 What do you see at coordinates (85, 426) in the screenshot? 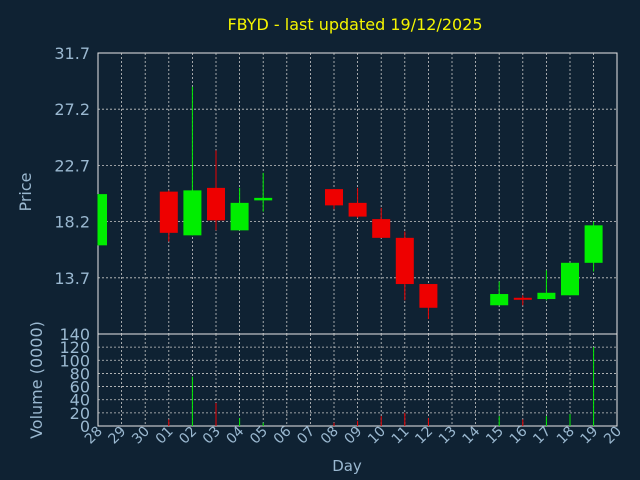
I see `volume-tick-label: 0` at bounding box center [85, 426].